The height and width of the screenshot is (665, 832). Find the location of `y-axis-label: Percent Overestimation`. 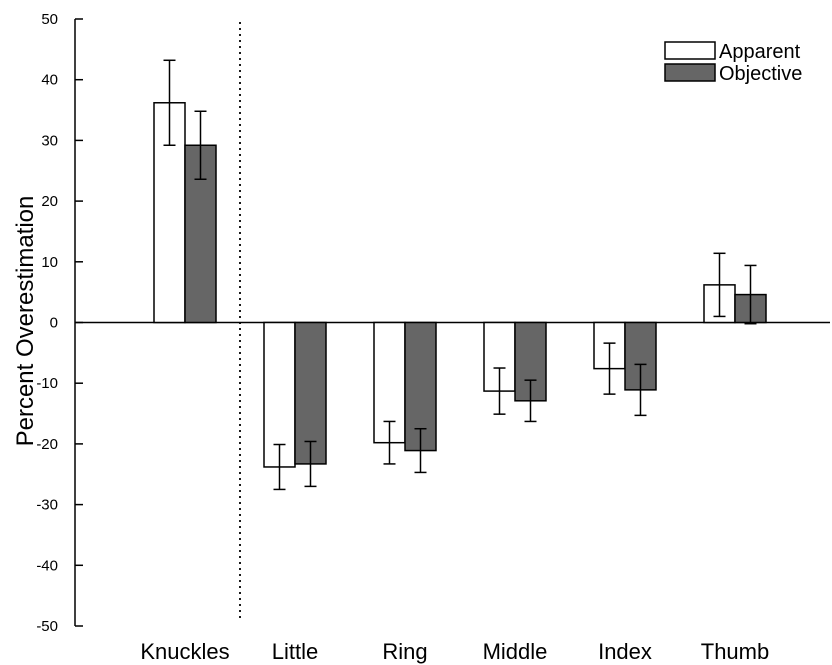

y-axis-label: Percent Overestimation is located at coordinates (25, 321).